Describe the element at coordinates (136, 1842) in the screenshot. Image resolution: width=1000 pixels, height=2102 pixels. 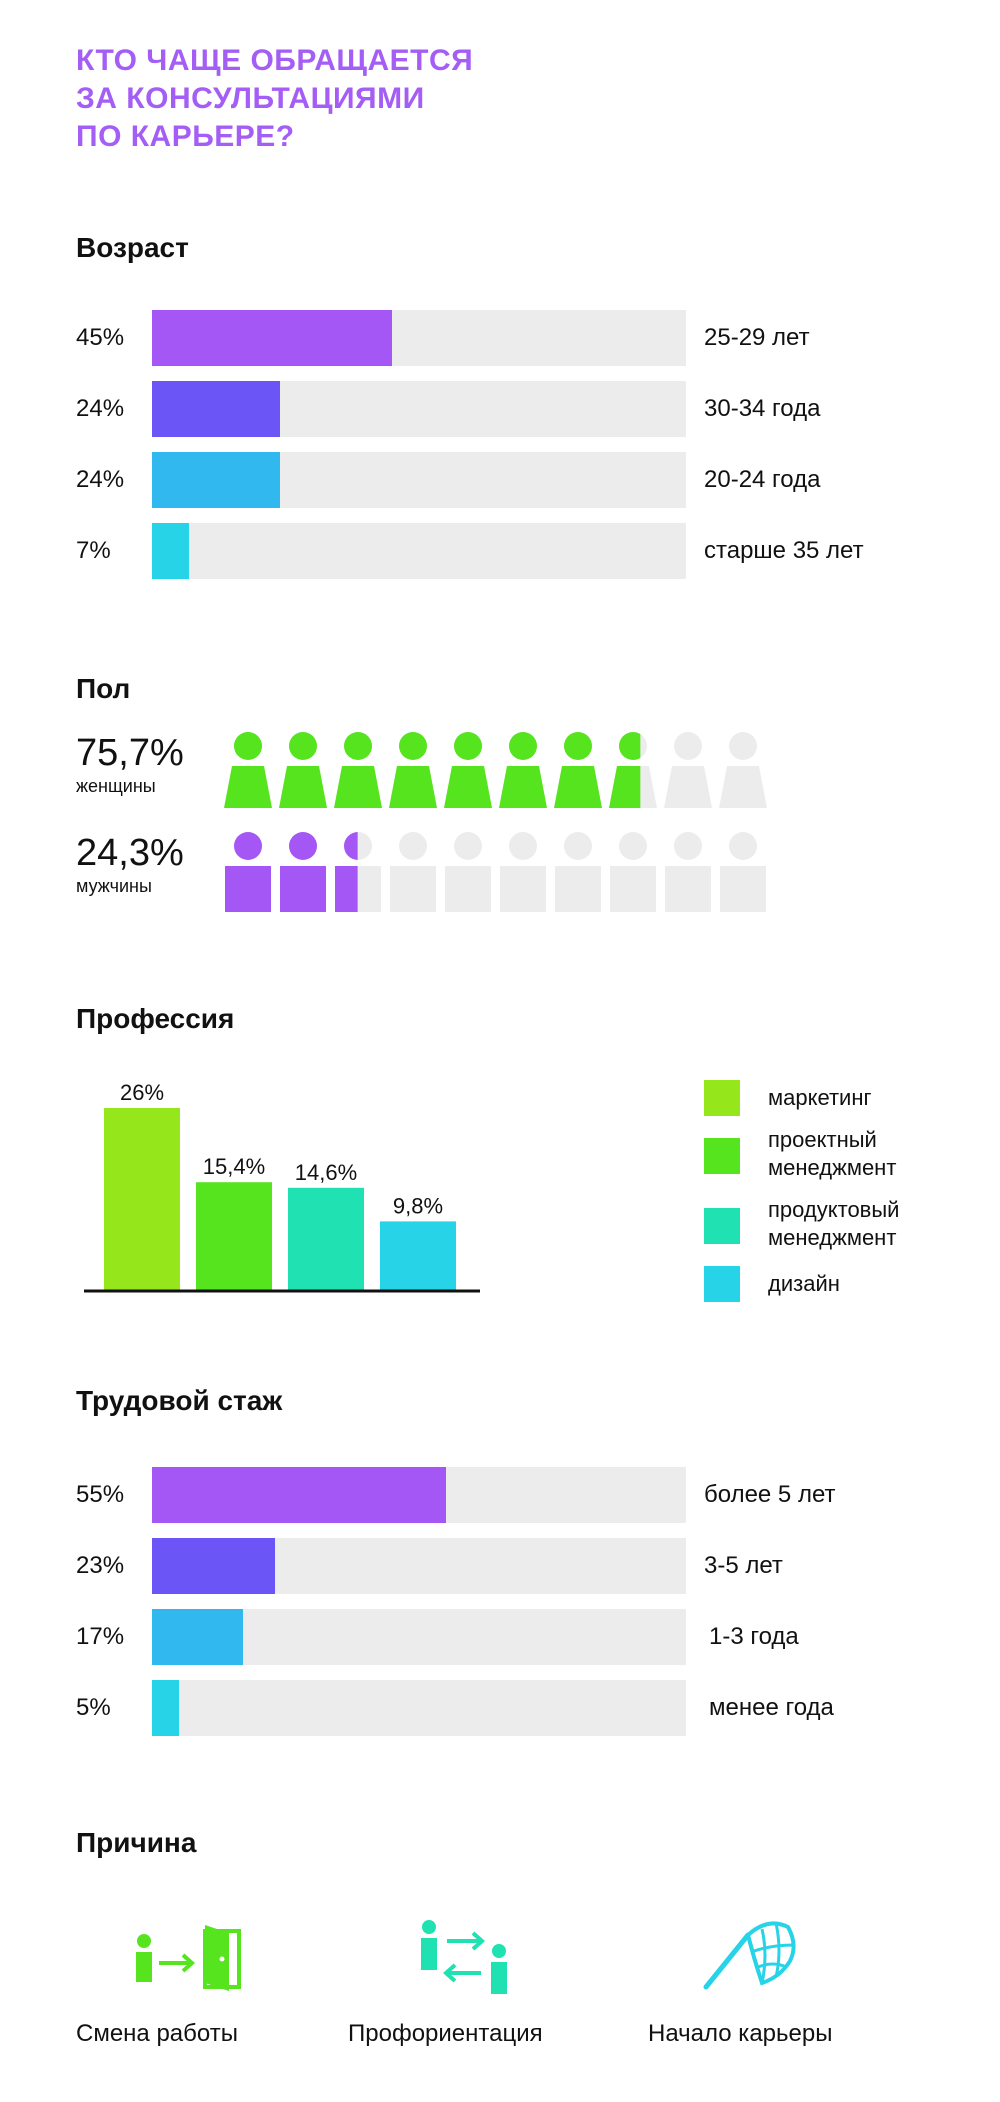
I see `reason-section-title: Причина` at that location.